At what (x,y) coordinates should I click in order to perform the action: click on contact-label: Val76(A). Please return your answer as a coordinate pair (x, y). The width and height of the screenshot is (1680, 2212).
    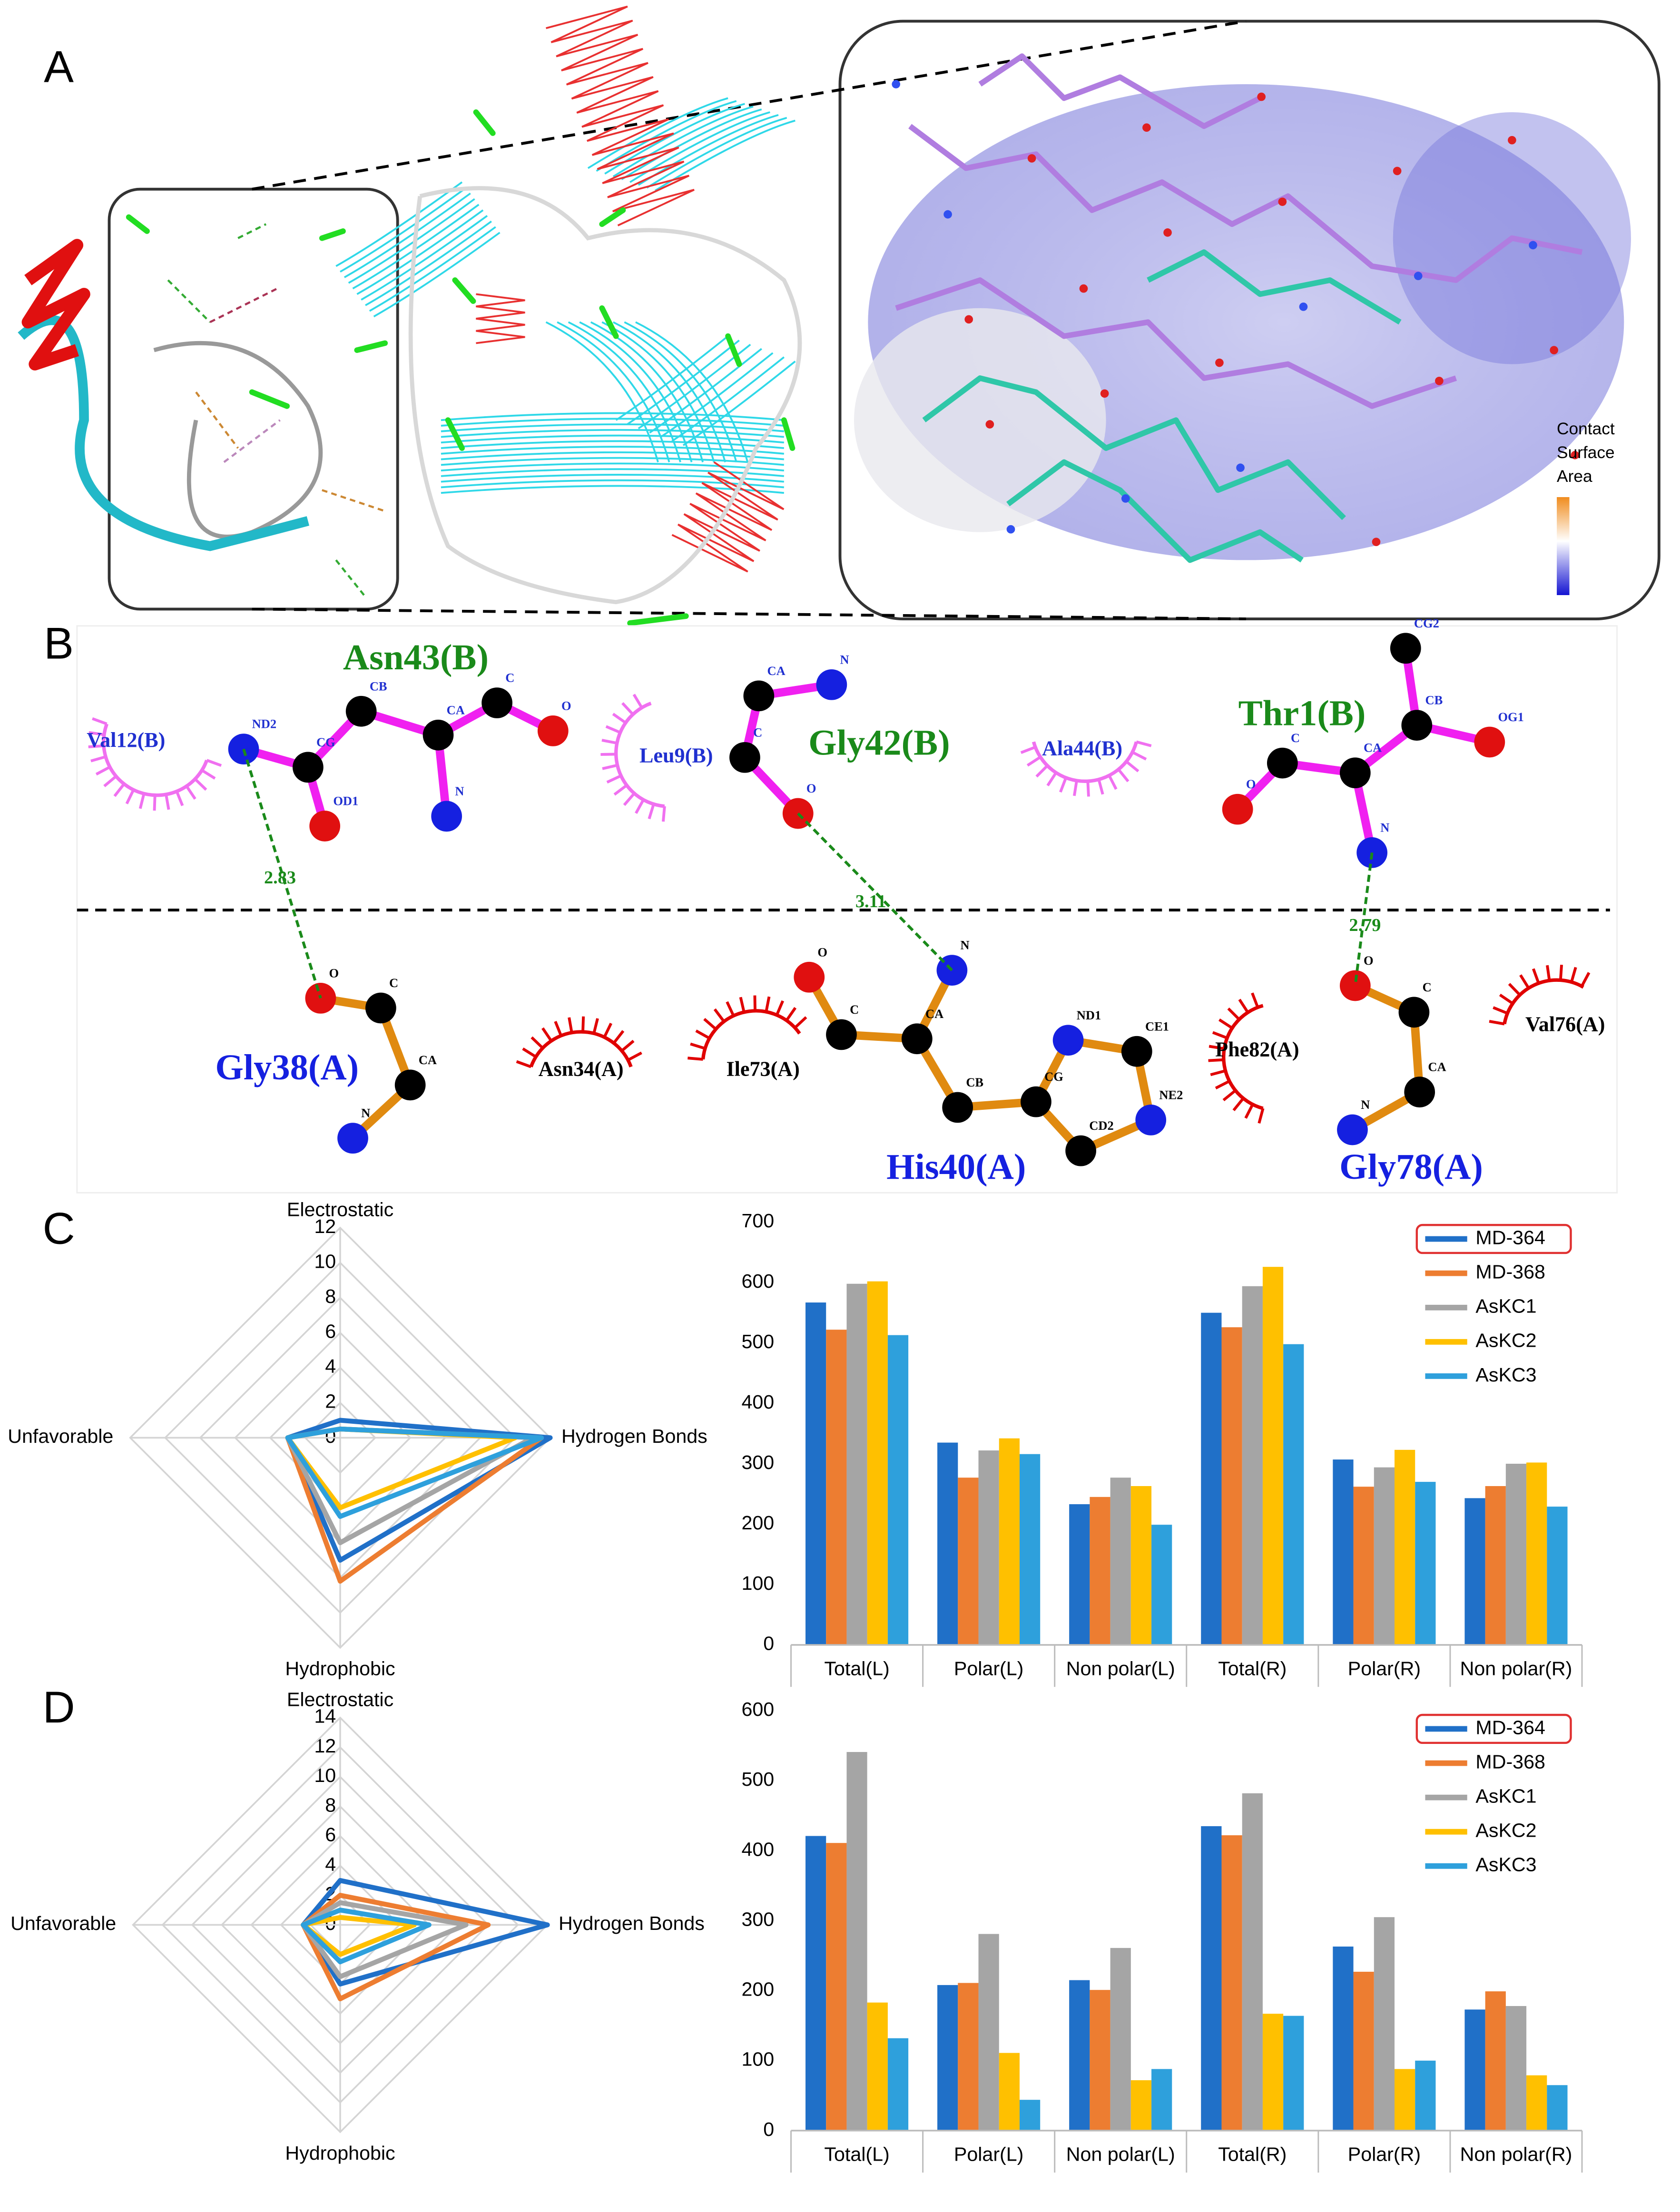
    Looking at the image, I should click on (1565, 1024).